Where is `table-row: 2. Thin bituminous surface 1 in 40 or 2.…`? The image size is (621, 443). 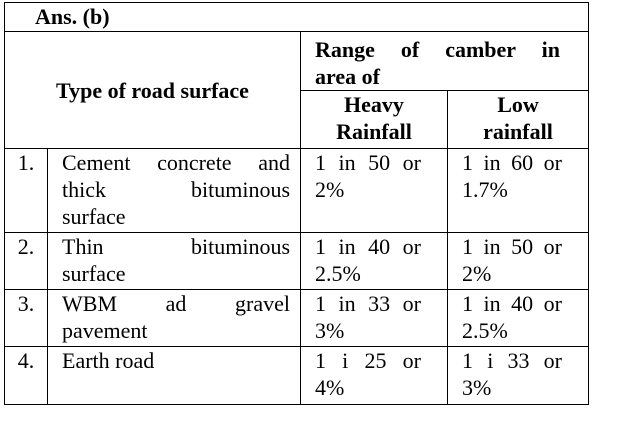
table-row: 2. Thin bituminous surface 1 in 40 or 2.… is located at coordinates (297, 261).